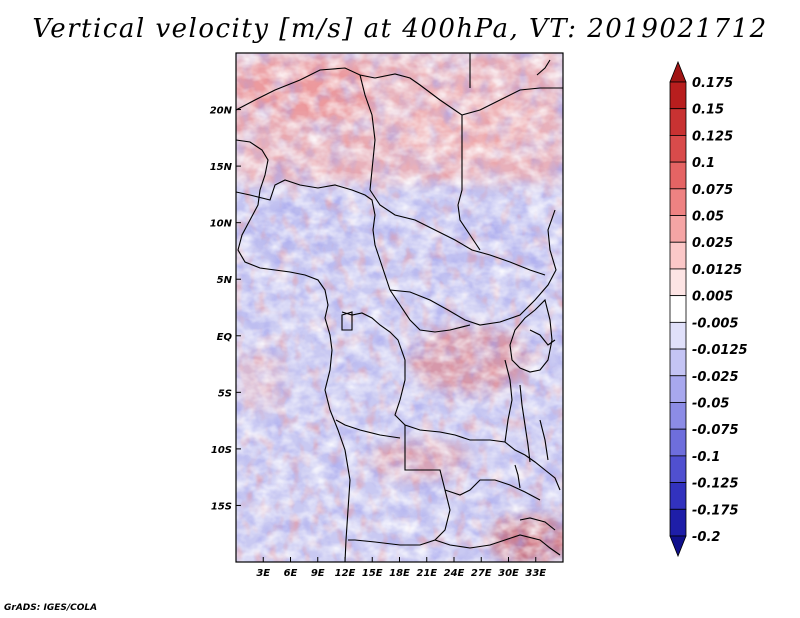 This screenshot has height=618, width=800. Describe the element at coordinates (481, 573) in the screenshot. I see `lon-tick-label: 27E` at that location.